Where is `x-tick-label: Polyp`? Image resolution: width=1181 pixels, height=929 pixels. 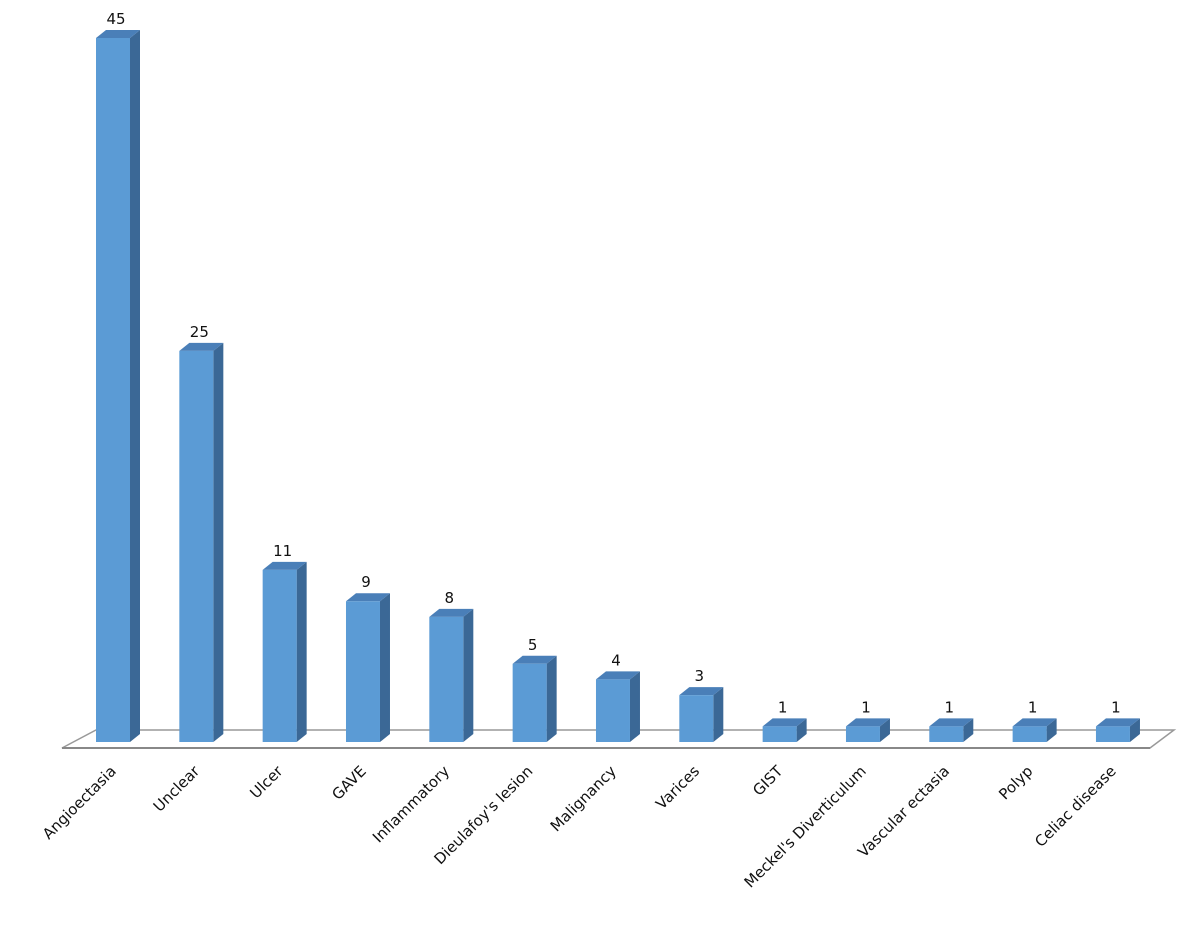 x-tick-label: Polyp is located at coordinates (1015, 782).